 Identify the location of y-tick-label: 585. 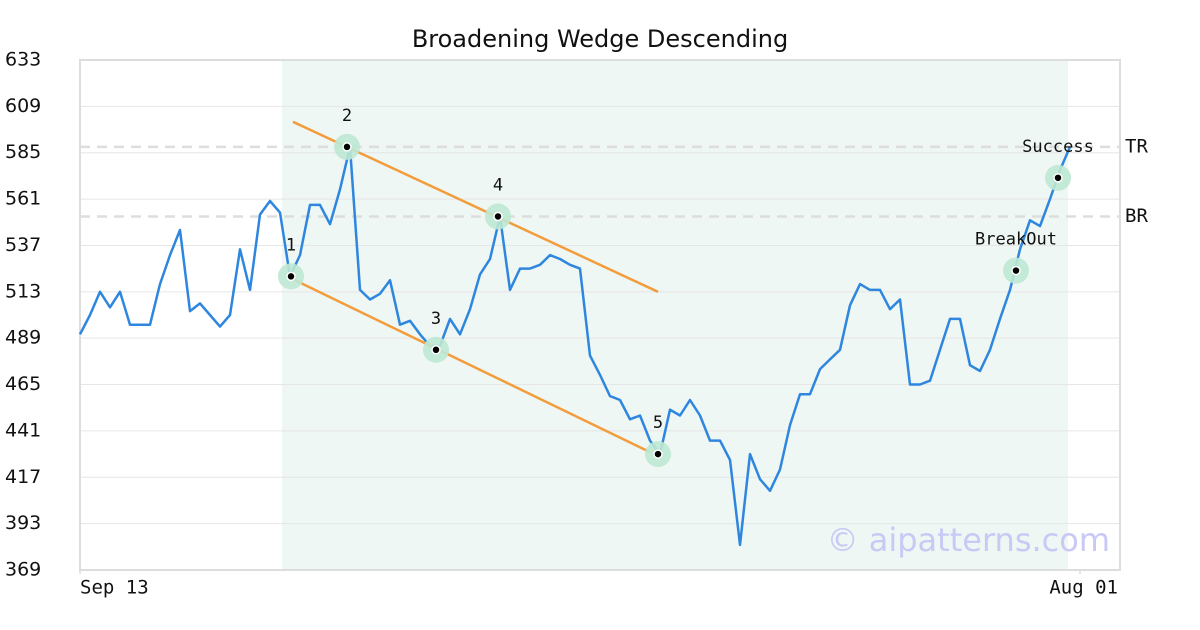
(23, 152).